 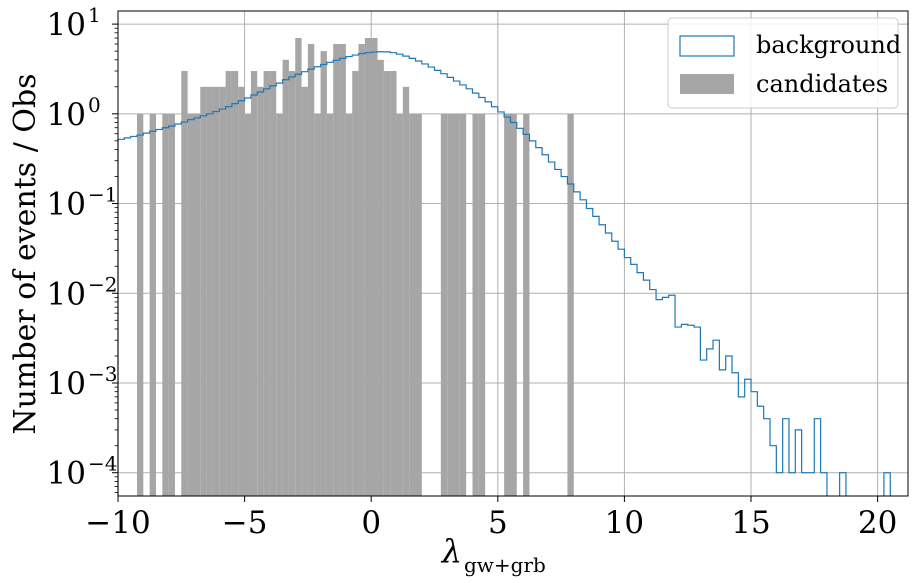 What do you see at coordinates (94, 105) in the screenshot?
I see `y-tick-exponent: 0` at bounding box center [94, 105].